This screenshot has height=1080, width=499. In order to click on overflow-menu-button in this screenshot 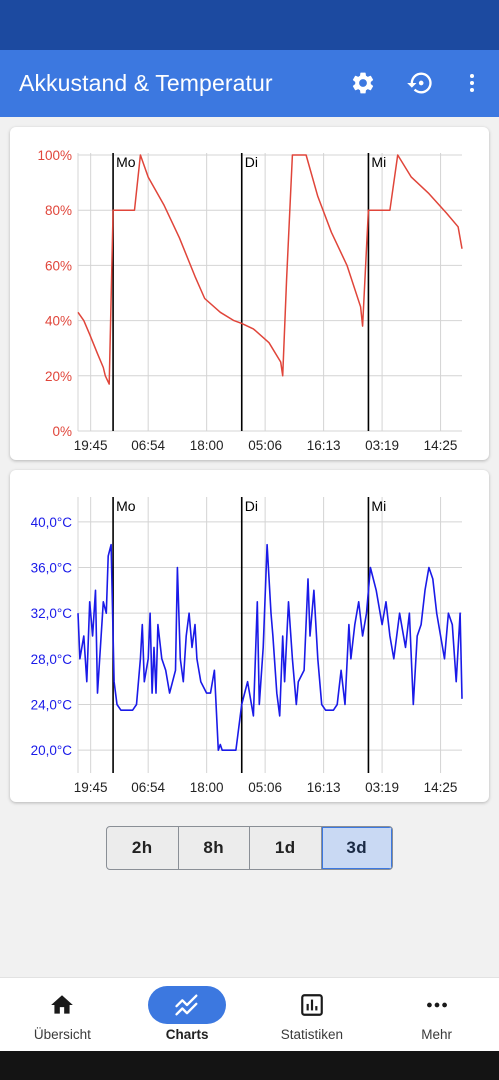, I will do `click(472, 83)`.